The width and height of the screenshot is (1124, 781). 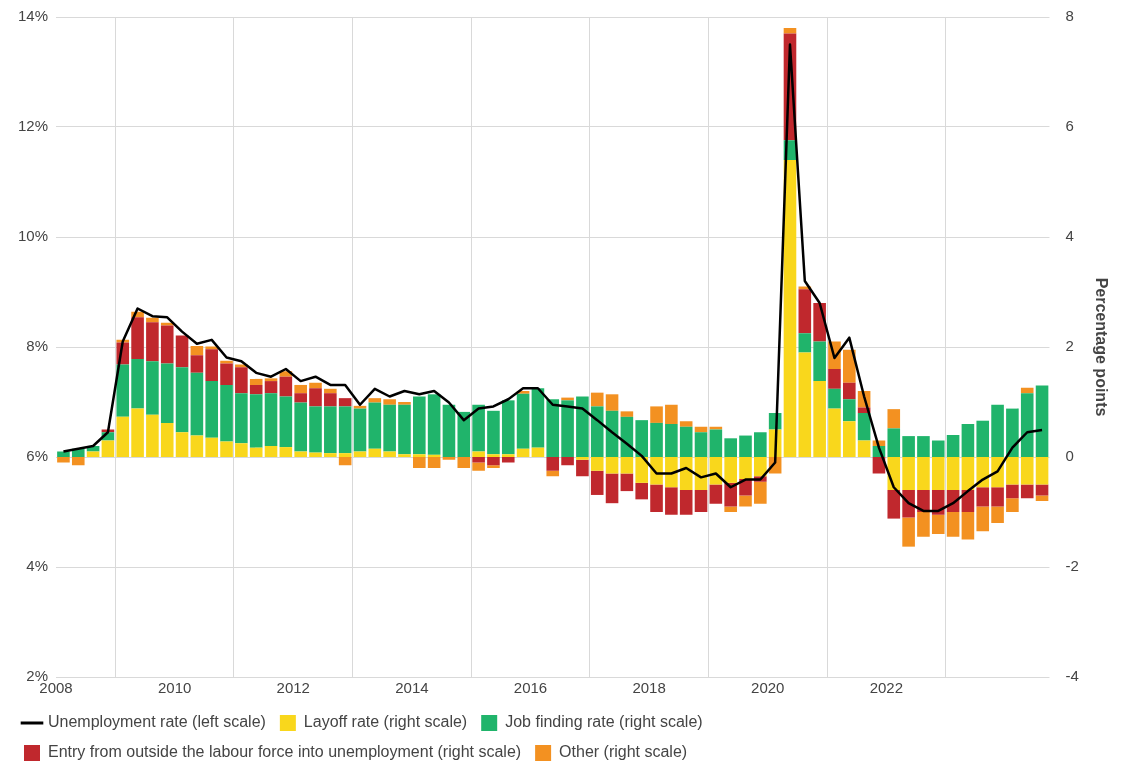 What do you see at coordinates (33, 126) in the screenshot?
I see `y-tick-label: 12%` at bounding box center [33, 126].